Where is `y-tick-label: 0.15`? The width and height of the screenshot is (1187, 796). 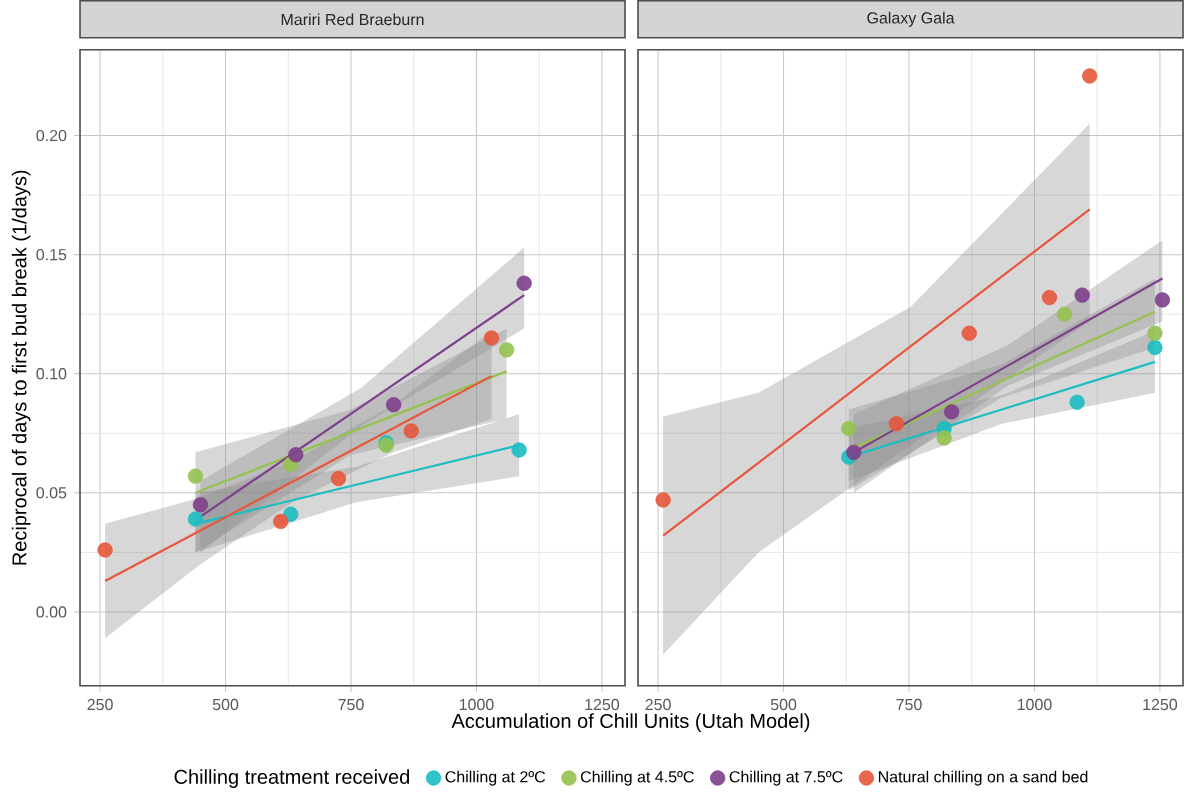
y-tick-label: 0.15 is located at coordinates (51, 255).